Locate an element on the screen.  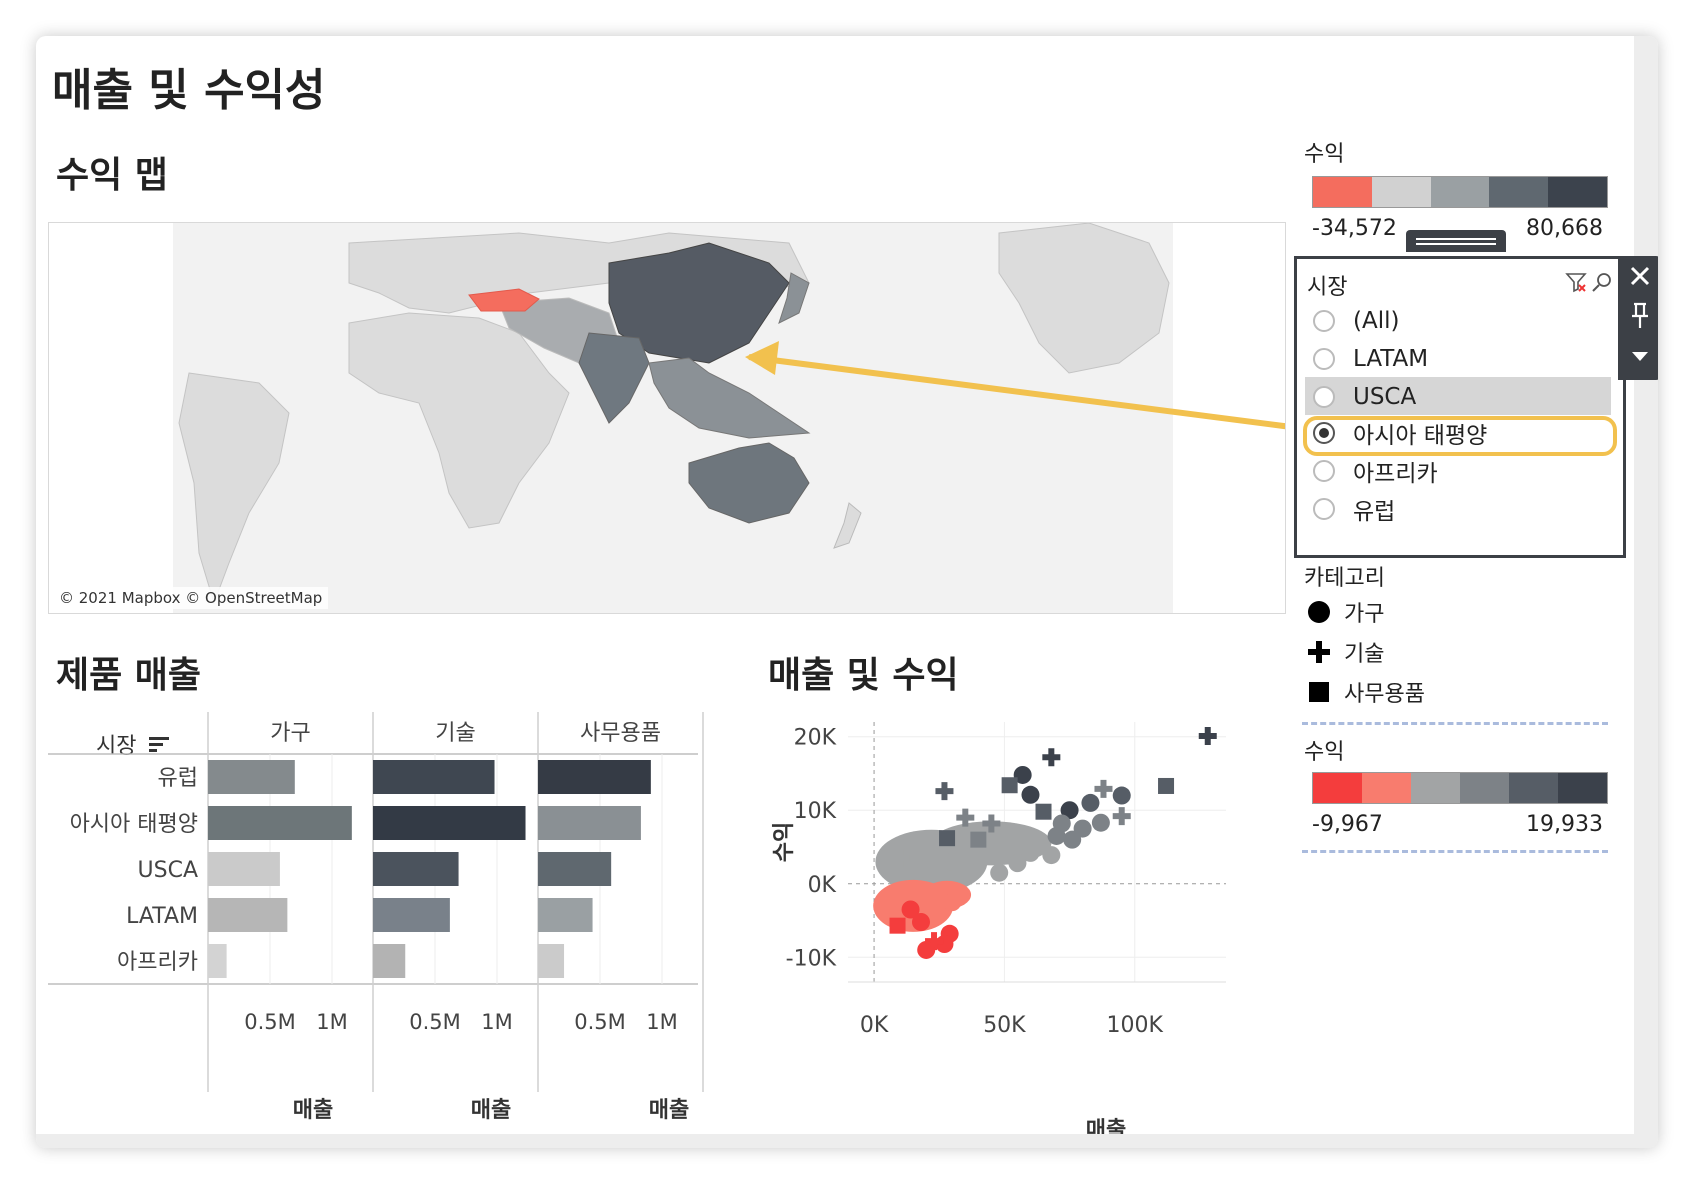
filter-option-label: 아시아 태평양 is located at coordinates (1420, 436).